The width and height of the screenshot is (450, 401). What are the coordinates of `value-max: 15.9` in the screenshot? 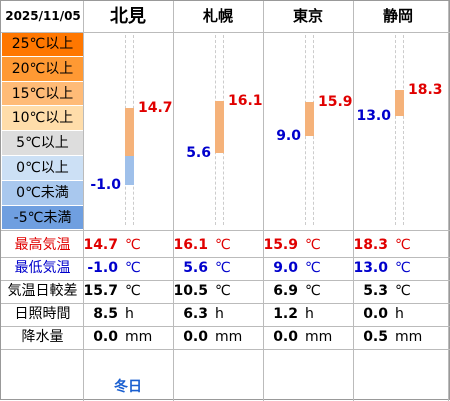 It's located at (280, 245).